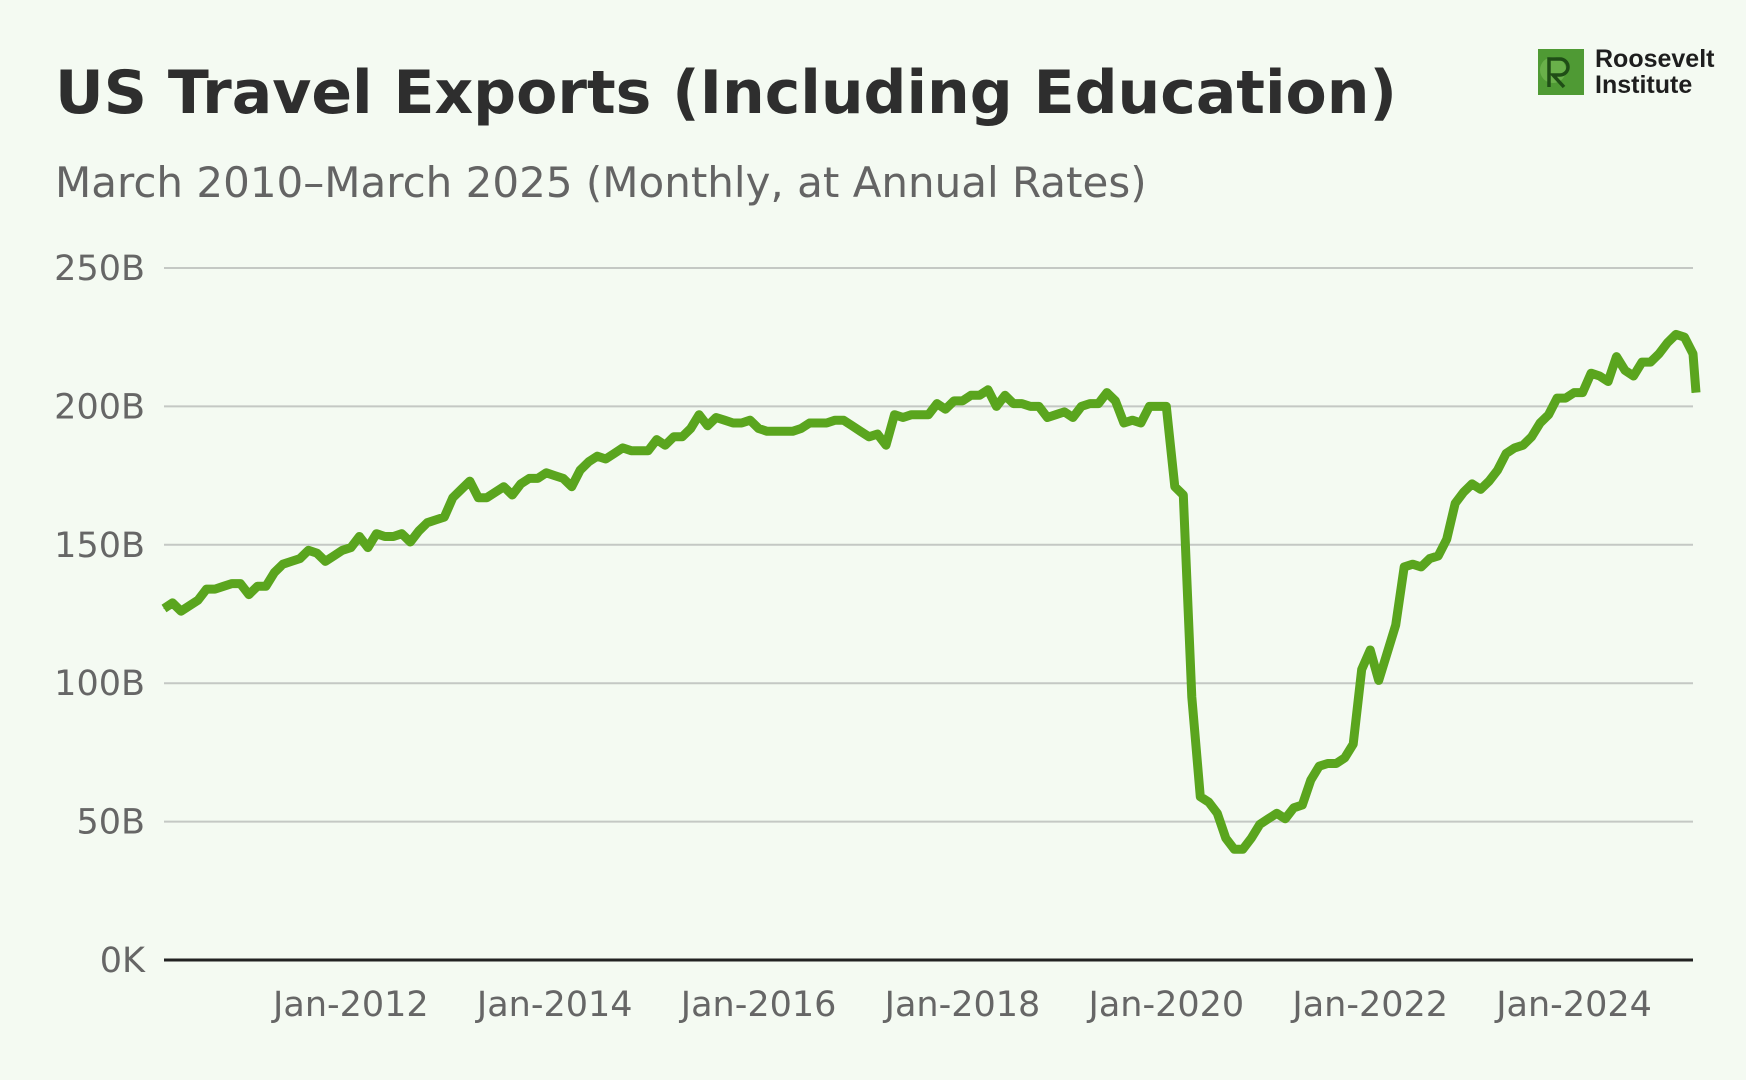 The width and height of the screenshot is (1746, 1080). What do you see at coordinates (1561, 72) in the screenshot?
I see `logo-mark-icon` at bounding box center [1561, 72].